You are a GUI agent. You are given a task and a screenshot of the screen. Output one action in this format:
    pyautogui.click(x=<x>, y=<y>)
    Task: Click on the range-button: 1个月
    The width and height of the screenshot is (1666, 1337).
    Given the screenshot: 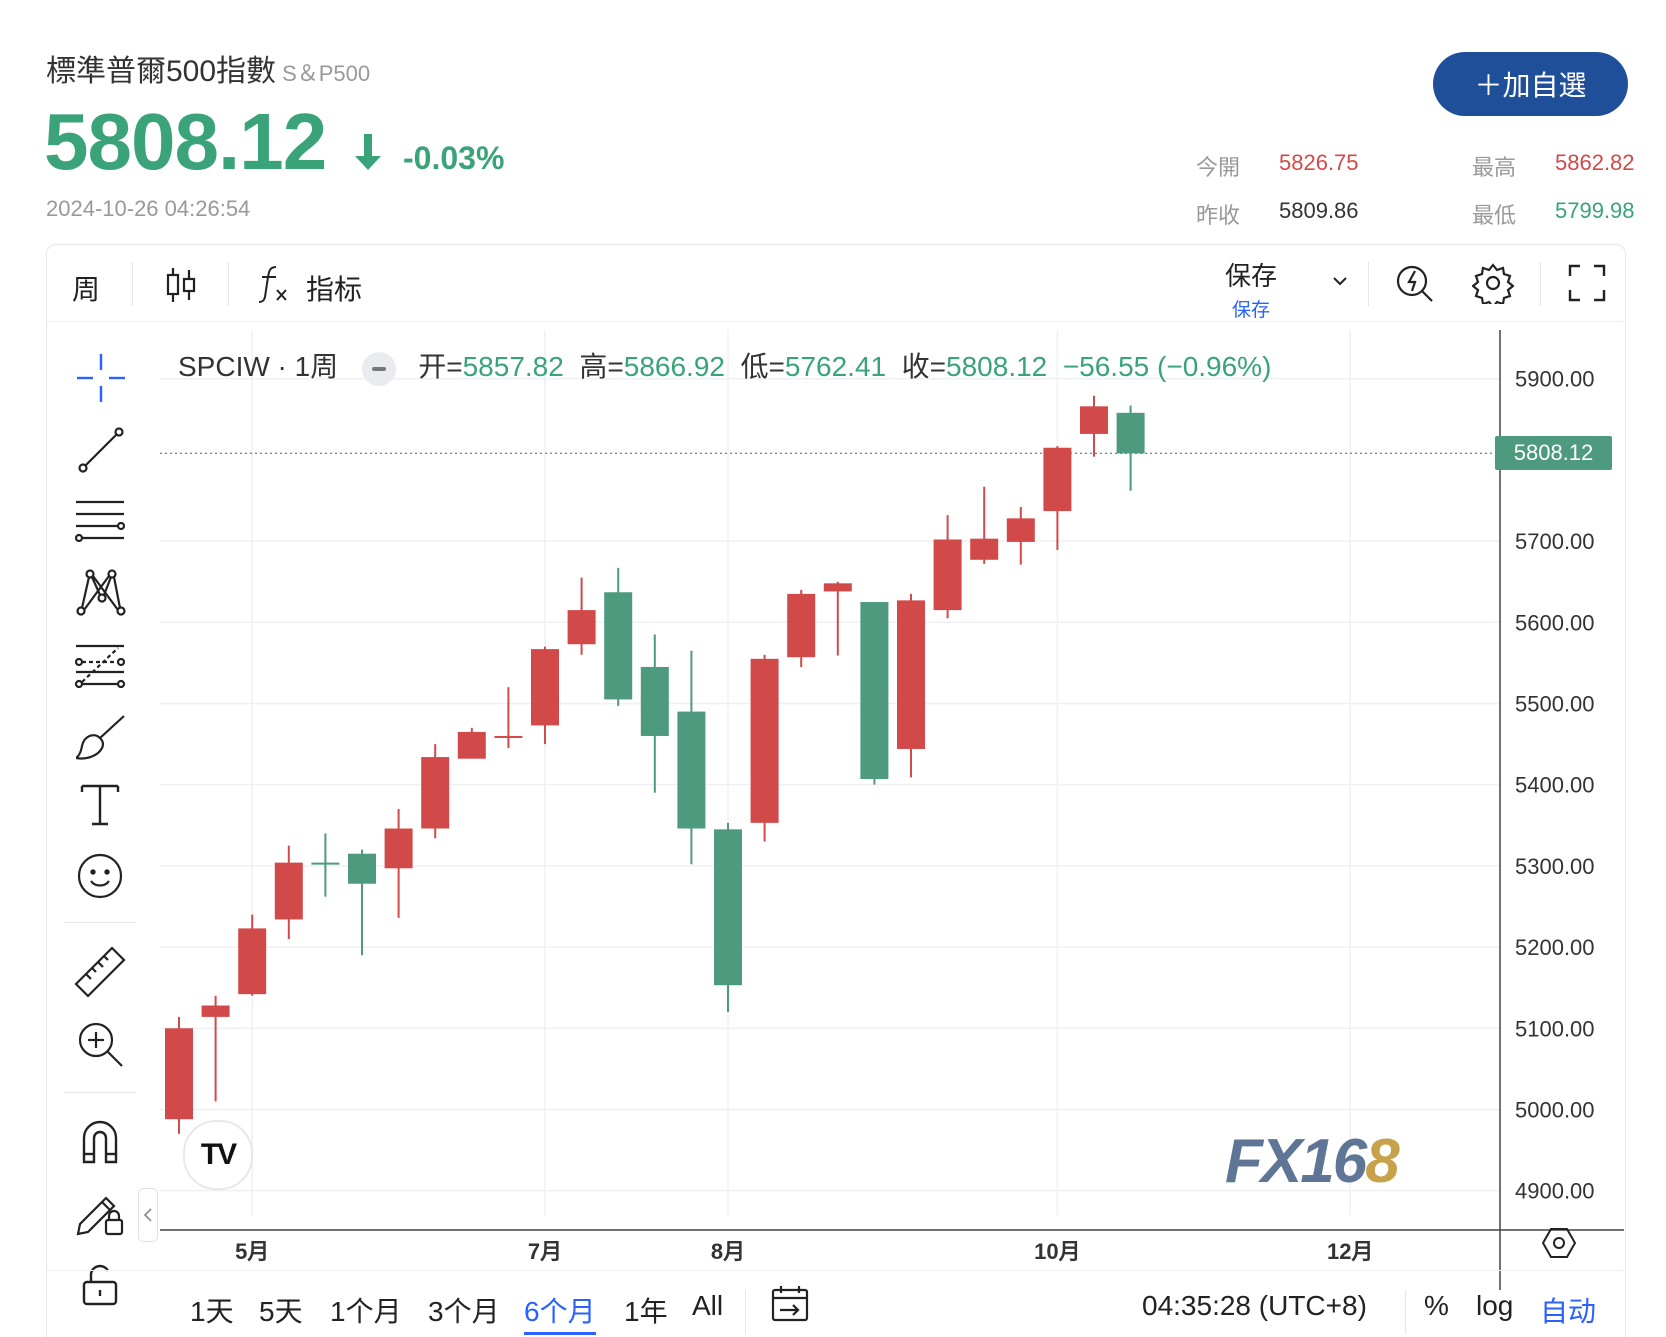 What is the action you would take?
    pyautogui.click(x=366, y=1311)
    